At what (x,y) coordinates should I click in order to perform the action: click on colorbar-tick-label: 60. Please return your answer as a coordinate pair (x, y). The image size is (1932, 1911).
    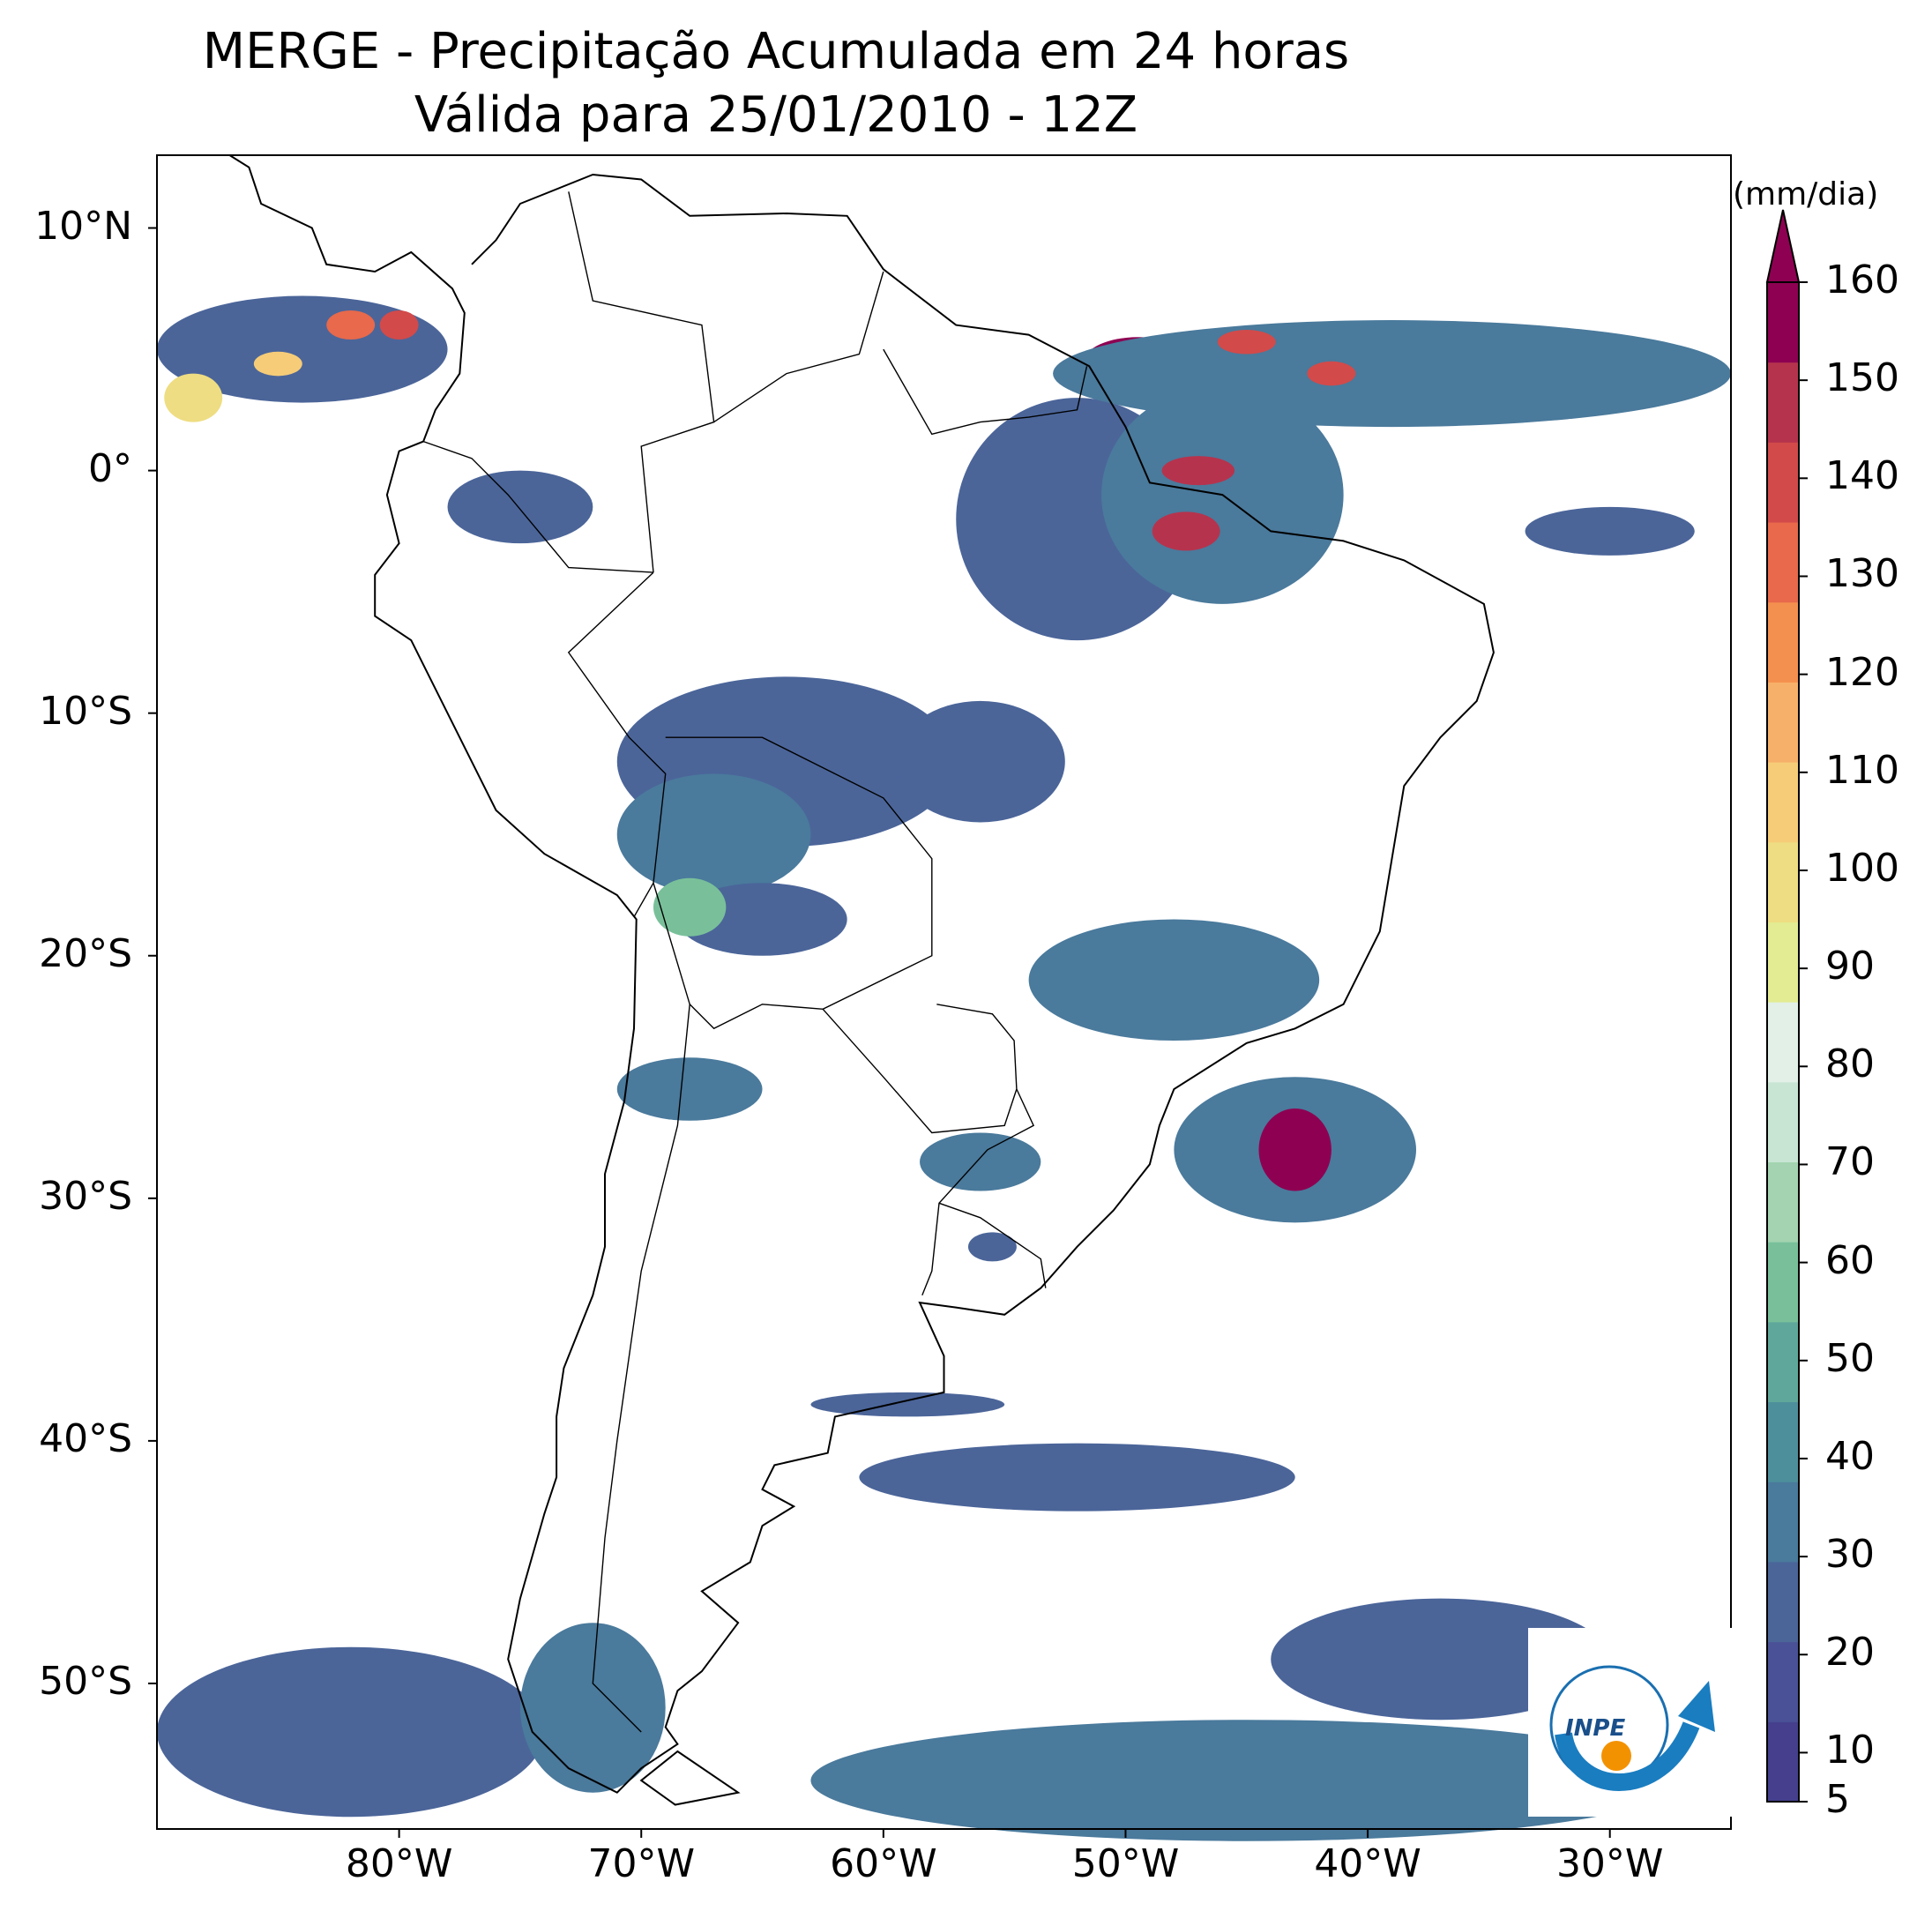
    Looking at the image, I should click on (1850, 1260).